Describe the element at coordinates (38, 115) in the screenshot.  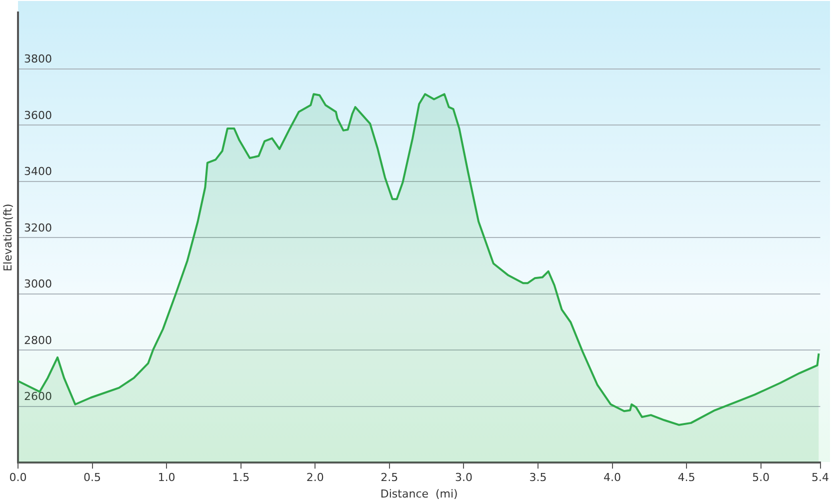
I see `y-tick-label: 3600` at that location.